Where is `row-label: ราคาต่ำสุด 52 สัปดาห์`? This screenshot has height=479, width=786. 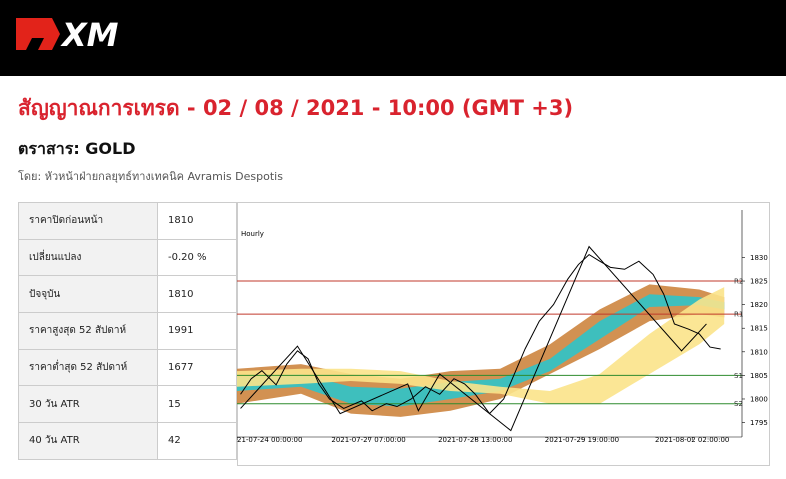 row-label: ราคาต่ำสุด 52 สัปดาห์ is located at coordinates (88, 367).